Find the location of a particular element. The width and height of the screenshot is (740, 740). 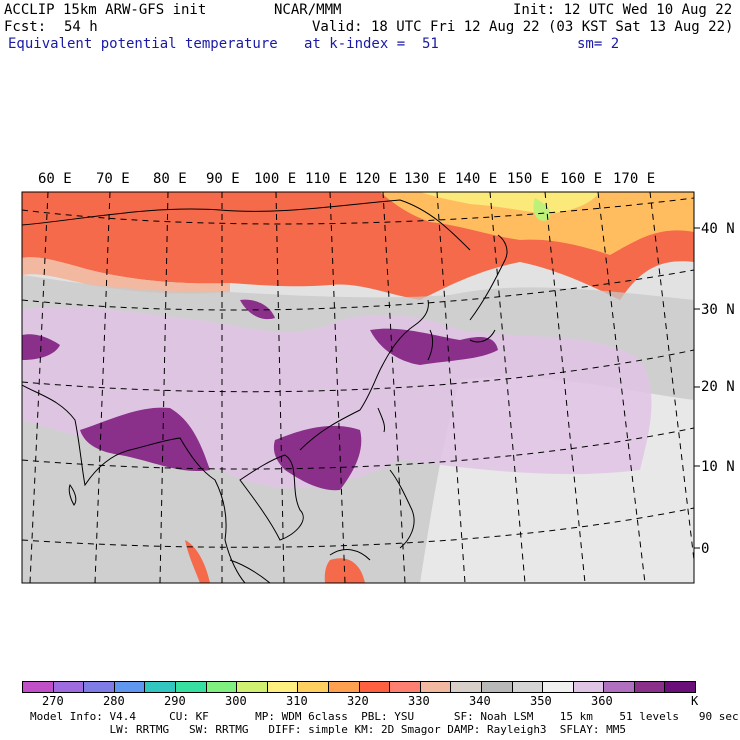

colorbar-tick-360: 360 is located at coordinates (602, 701).